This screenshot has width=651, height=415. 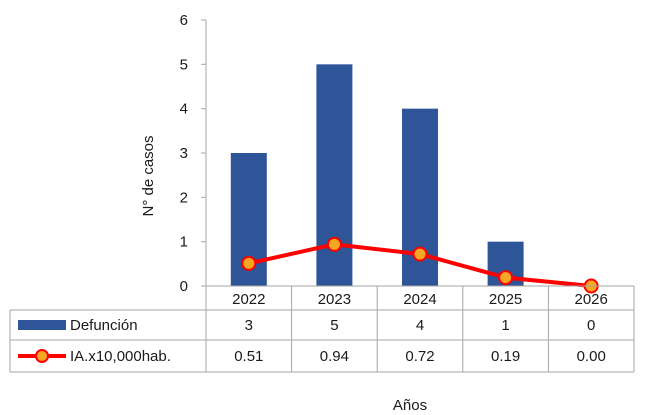 I want to click on y-tick-label: 2, so click(x=184, y=197).